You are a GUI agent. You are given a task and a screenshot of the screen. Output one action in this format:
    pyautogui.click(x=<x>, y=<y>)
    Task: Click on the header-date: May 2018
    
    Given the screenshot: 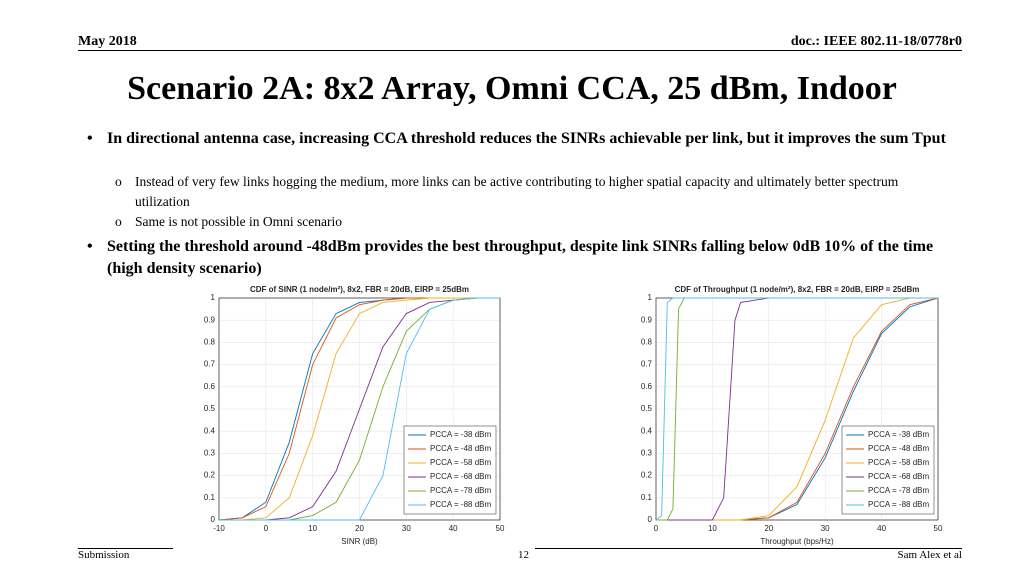 What is the action you would take?
    pyautogui.click(x=107, y=41)
    